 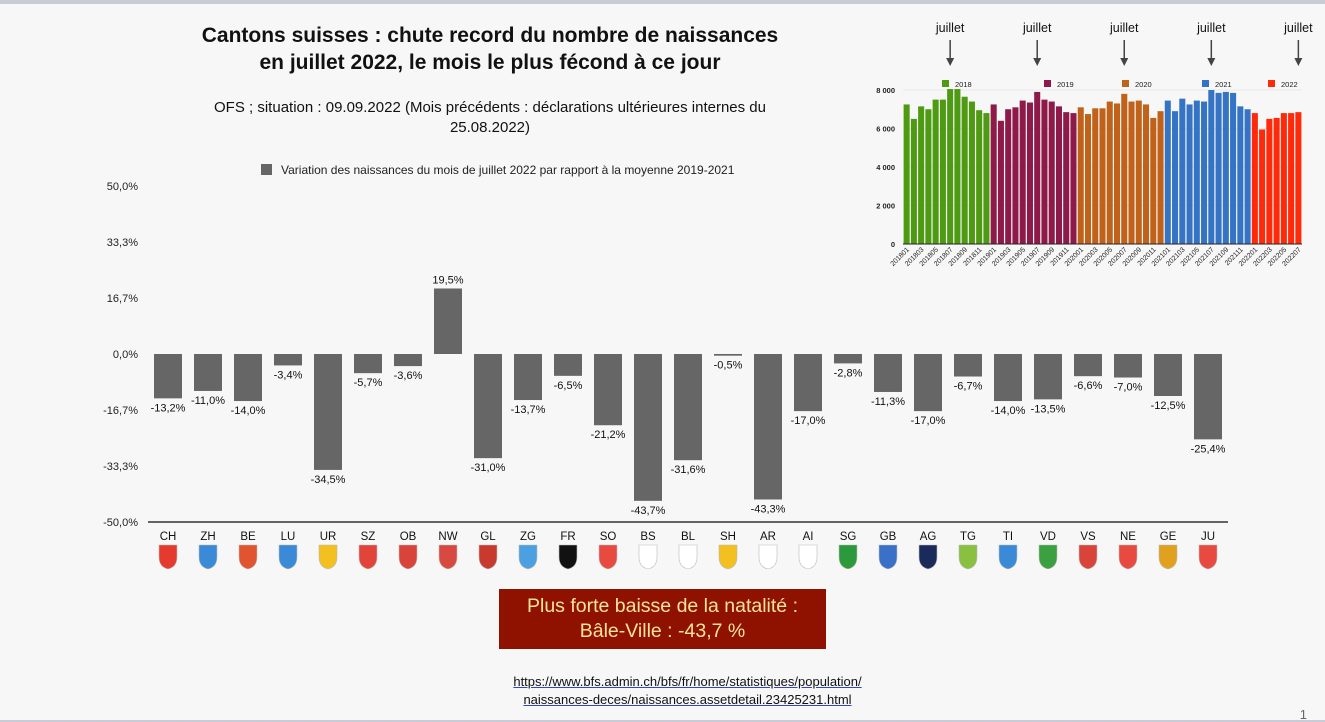 What do you see at coordinates (608, 435) in the screenshot?
I see `data-label-SO: -21,2%` at bounding box center [608, 435].